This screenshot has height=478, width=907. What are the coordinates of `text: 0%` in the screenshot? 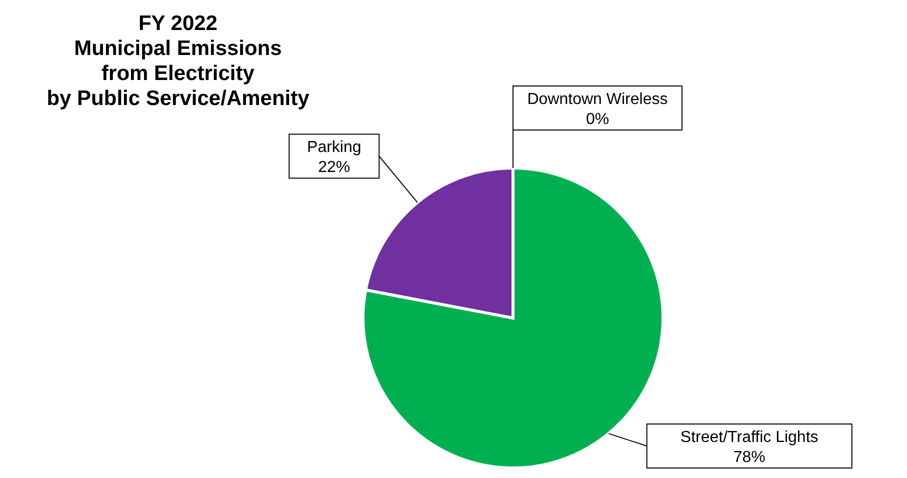 It's located at (598, 119).